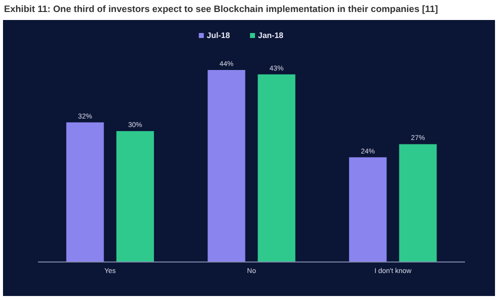 Image resolution: width=500 pixels, height=300 pixels. What do you see at coordinates (218, 35) in the screenshot?
I see `legend-label: Jul-18` at bounding box center [218, 35].